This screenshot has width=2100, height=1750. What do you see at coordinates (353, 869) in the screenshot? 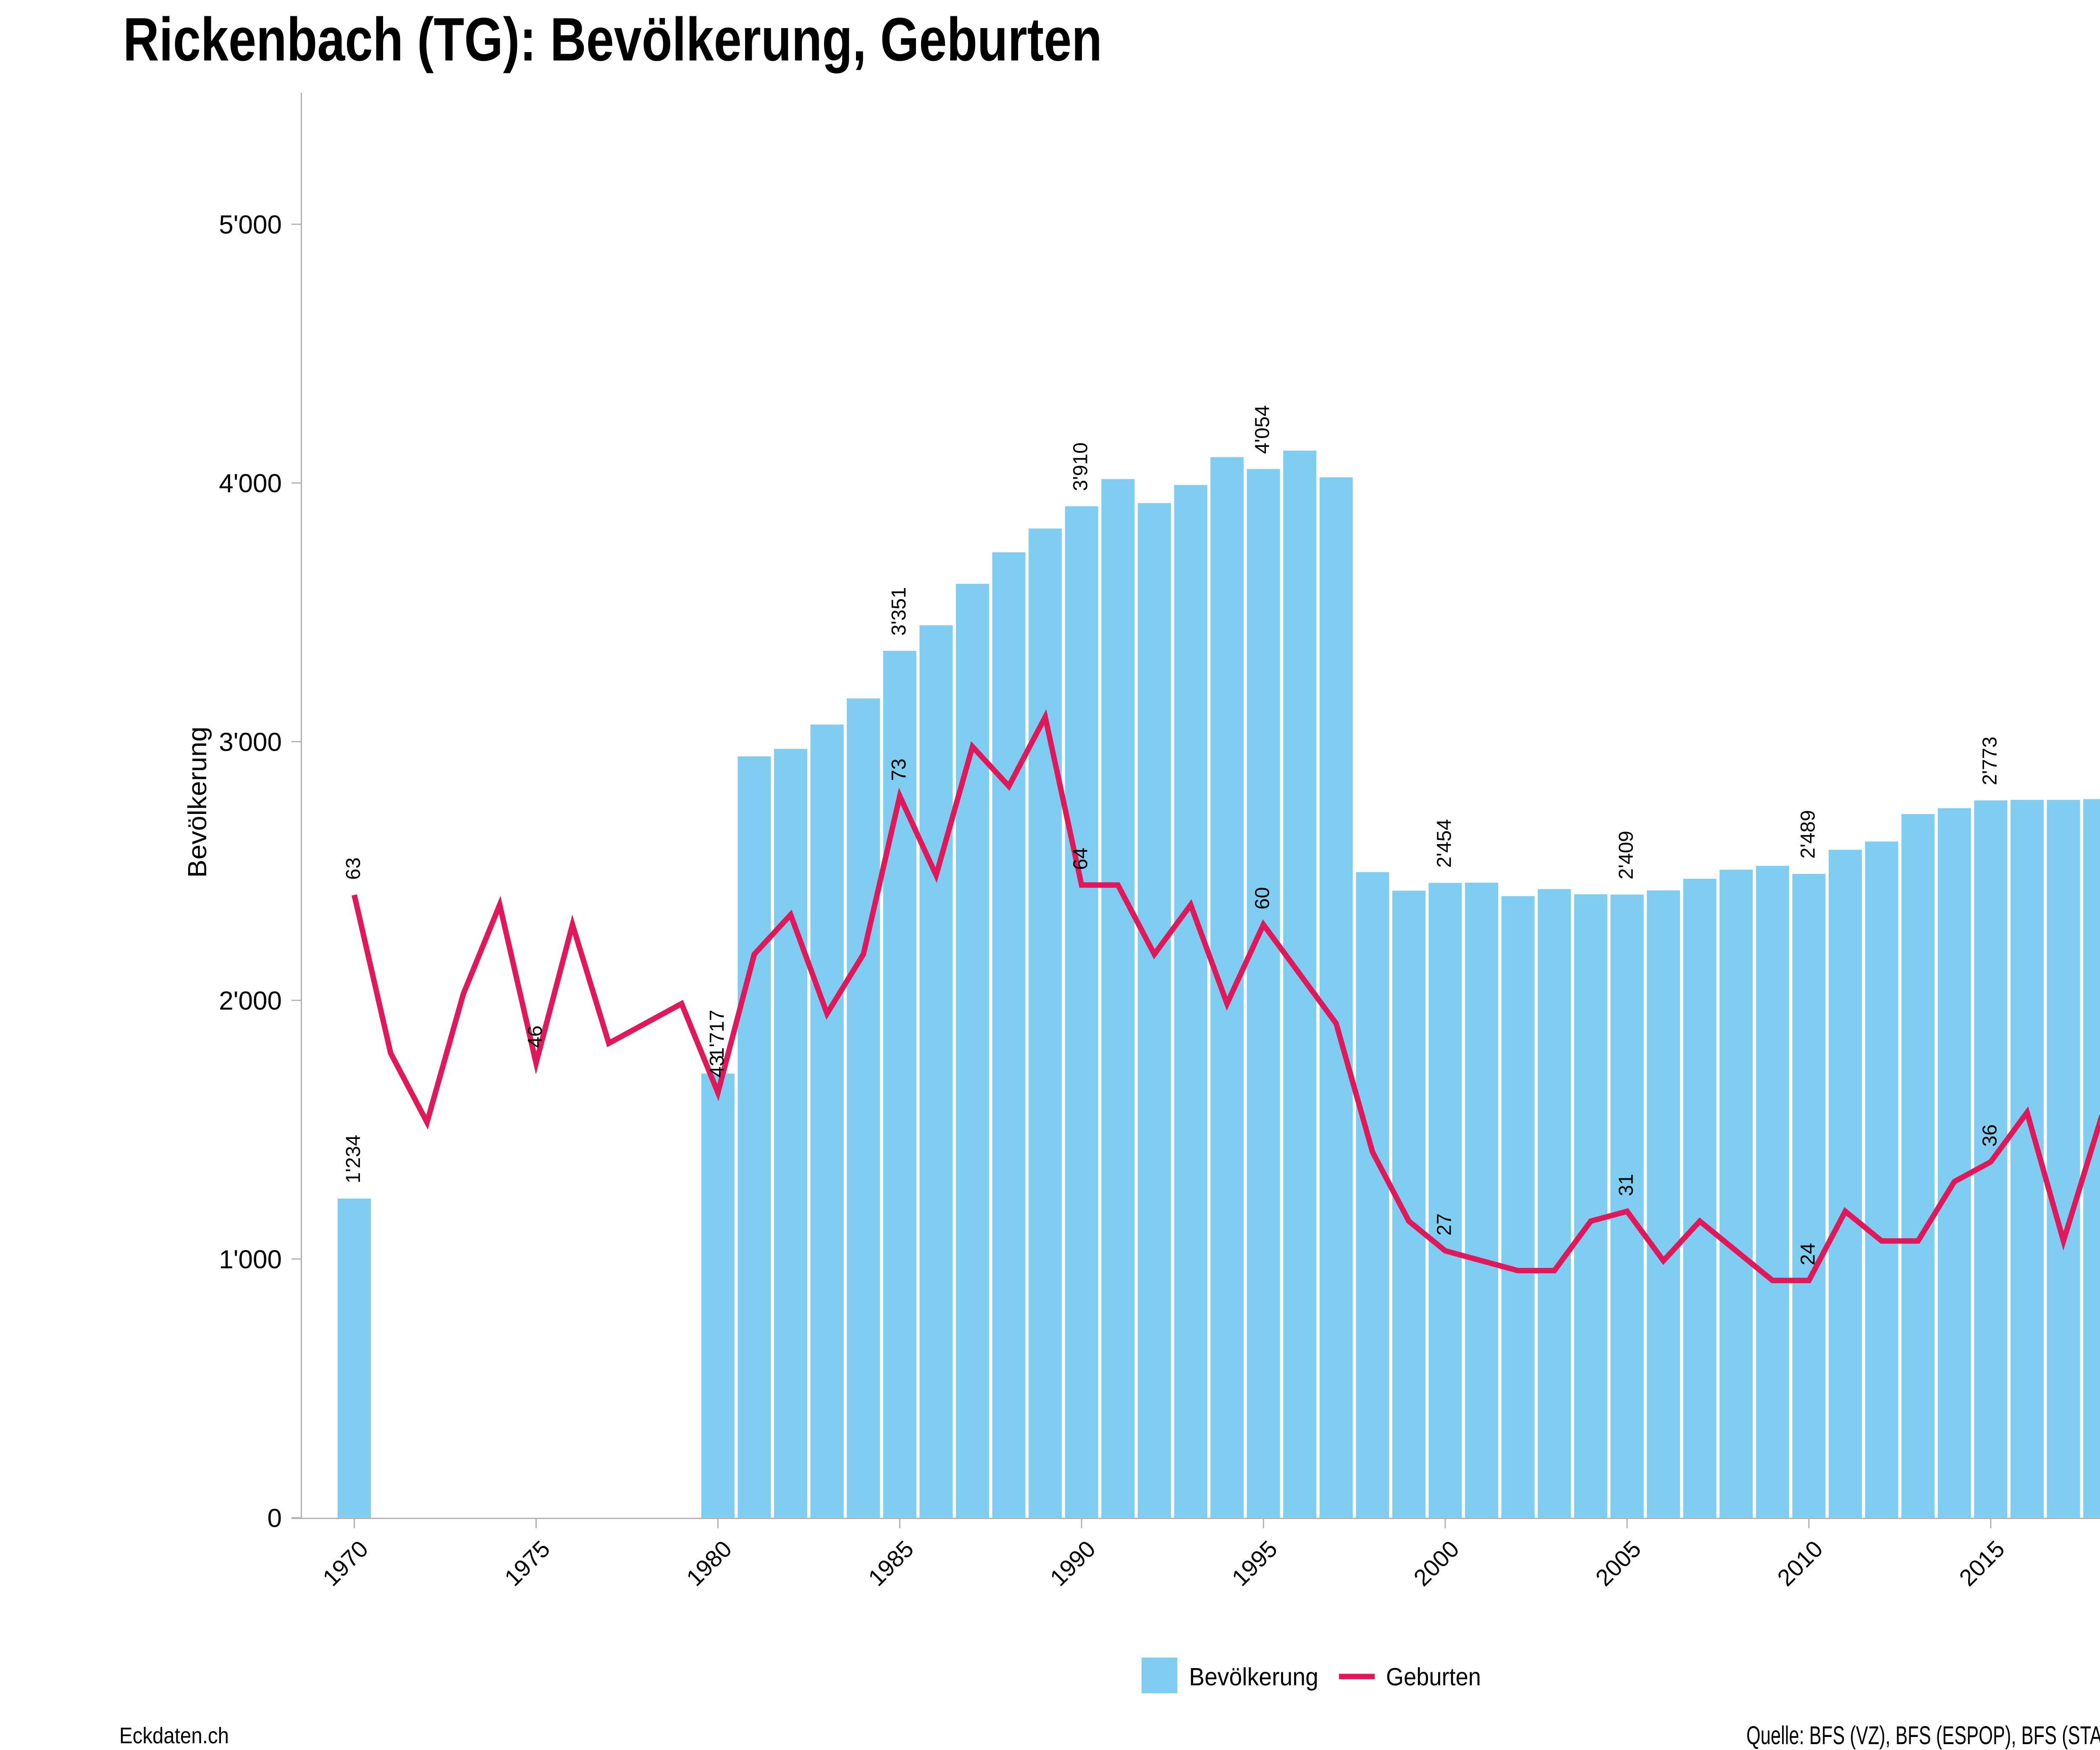
I see `svg-text: 63` at bounding box center [353, 869].